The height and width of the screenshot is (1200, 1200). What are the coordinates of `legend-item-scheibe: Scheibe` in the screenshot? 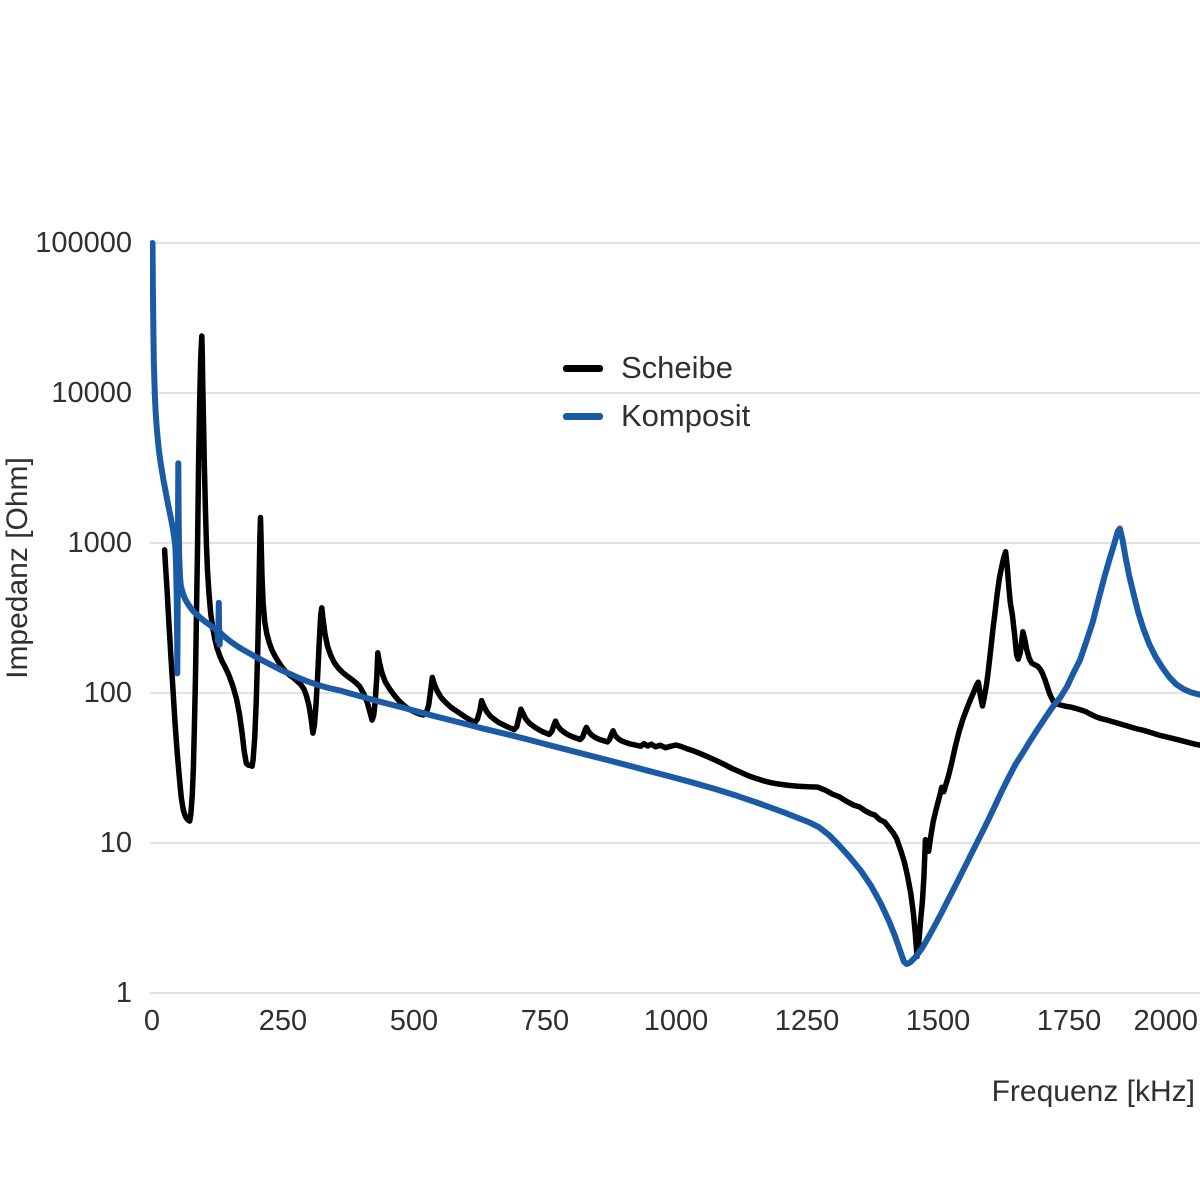 It's located at (656, 368).